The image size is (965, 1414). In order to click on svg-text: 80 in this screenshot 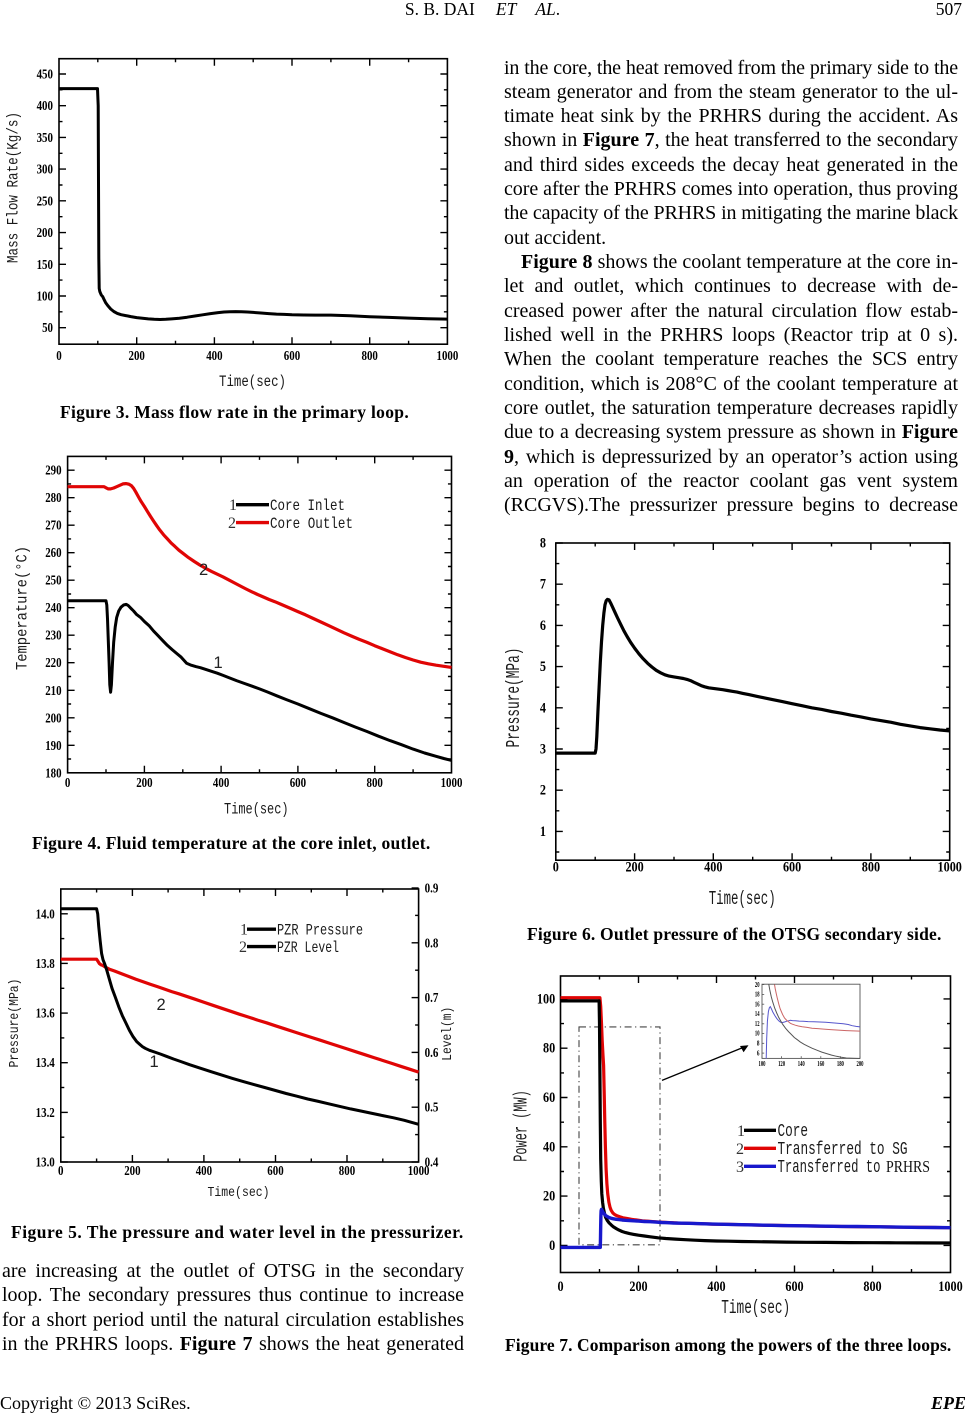, I will do `click(549, 1049)`.